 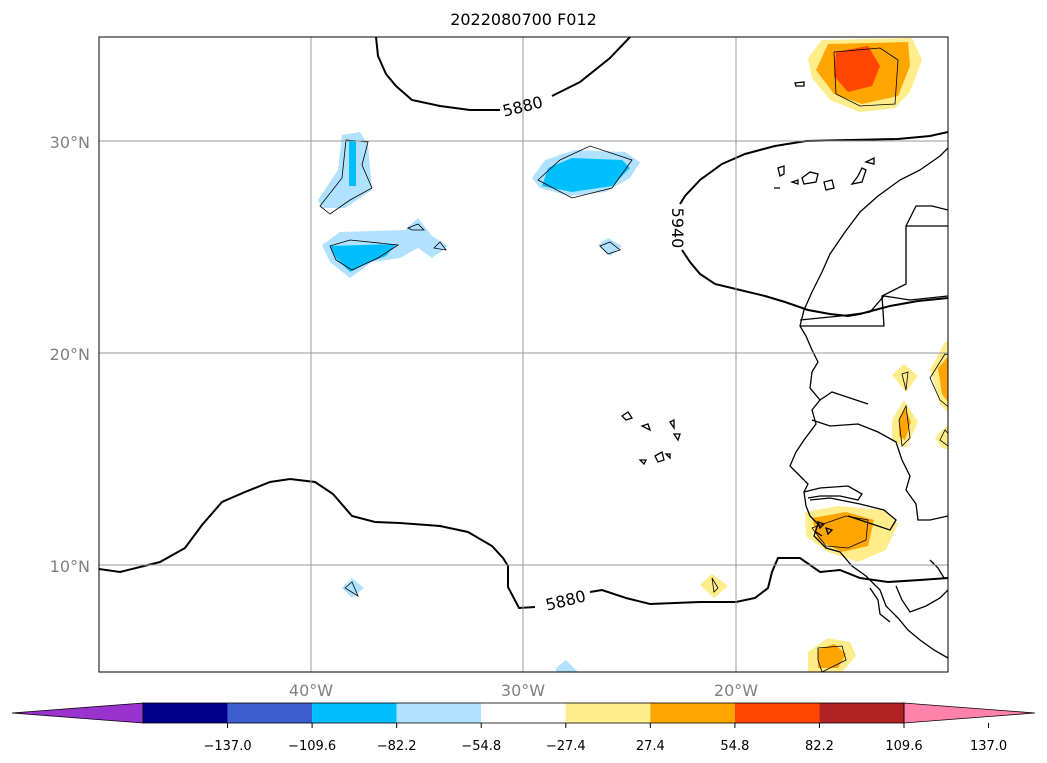 I want to click on colorbar-tick-label: −109.6, so click(x=312, y=746).